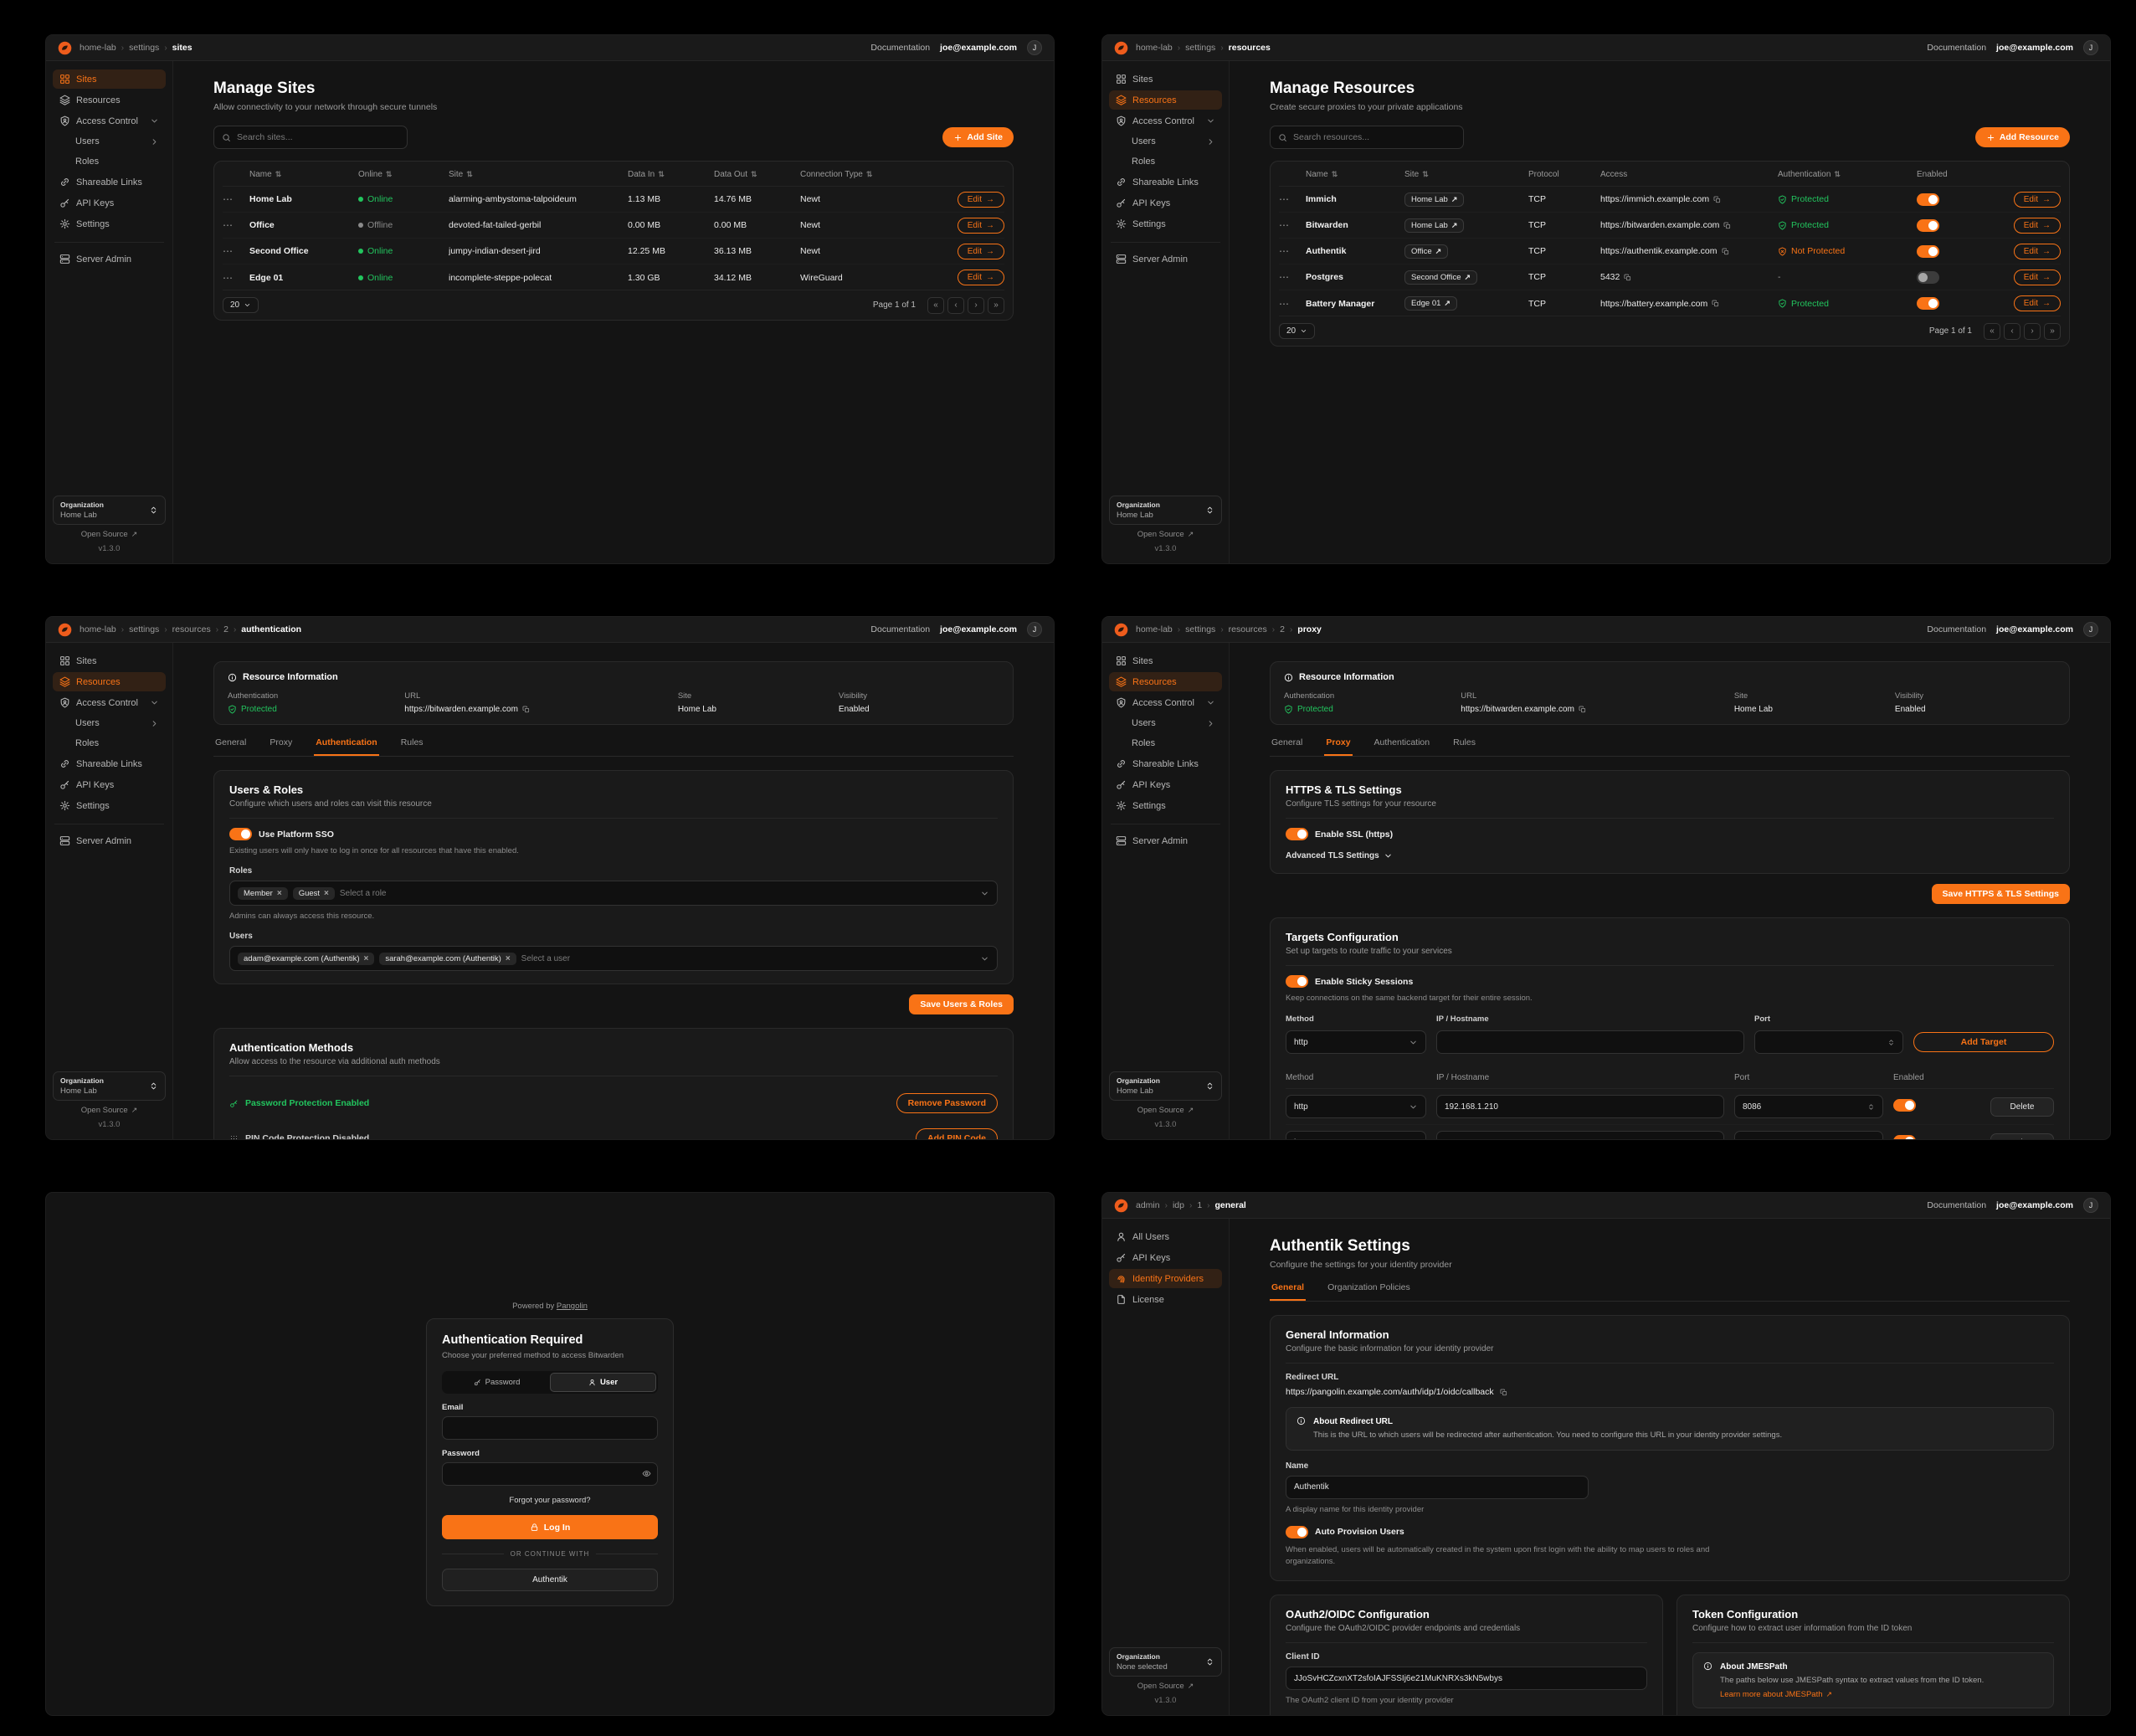  Describe the element at coordinates (1438, 1487) in the screenshot. I see `idp-name-input` at that location.